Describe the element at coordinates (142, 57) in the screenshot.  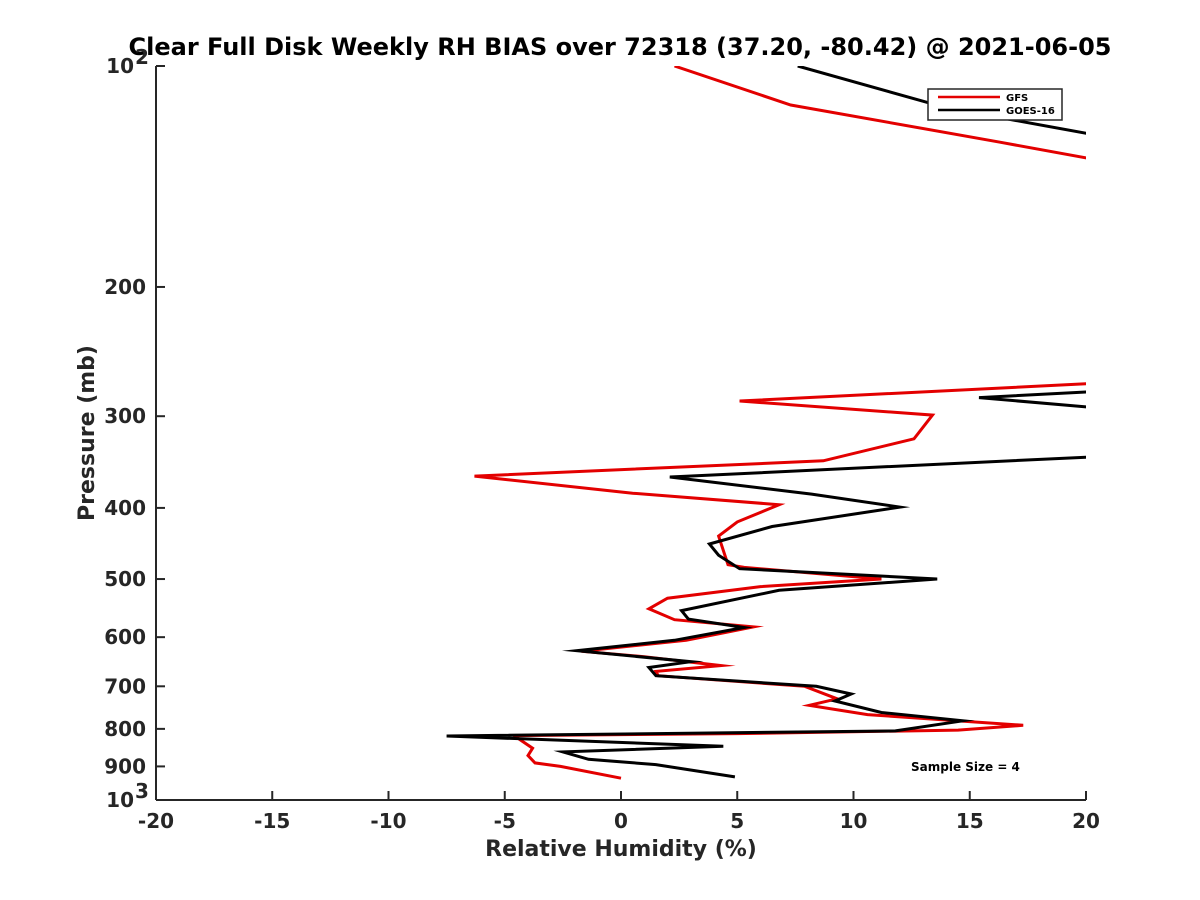
I see `y-tick-label-exponent: 2` at that location.